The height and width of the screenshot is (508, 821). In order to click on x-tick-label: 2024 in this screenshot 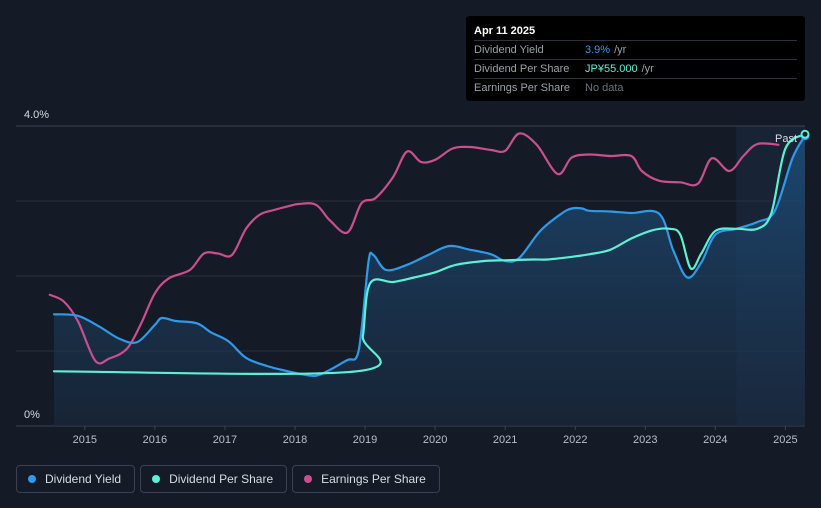, I will do `click(715, 440)`.